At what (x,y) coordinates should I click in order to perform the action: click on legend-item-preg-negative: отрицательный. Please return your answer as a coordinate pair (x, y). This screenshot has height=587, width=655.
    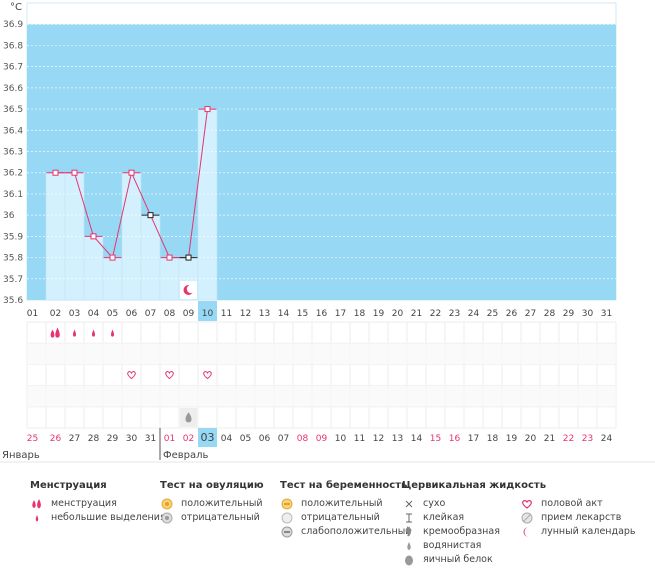
    Looking at the image, I should click on (345, 518).